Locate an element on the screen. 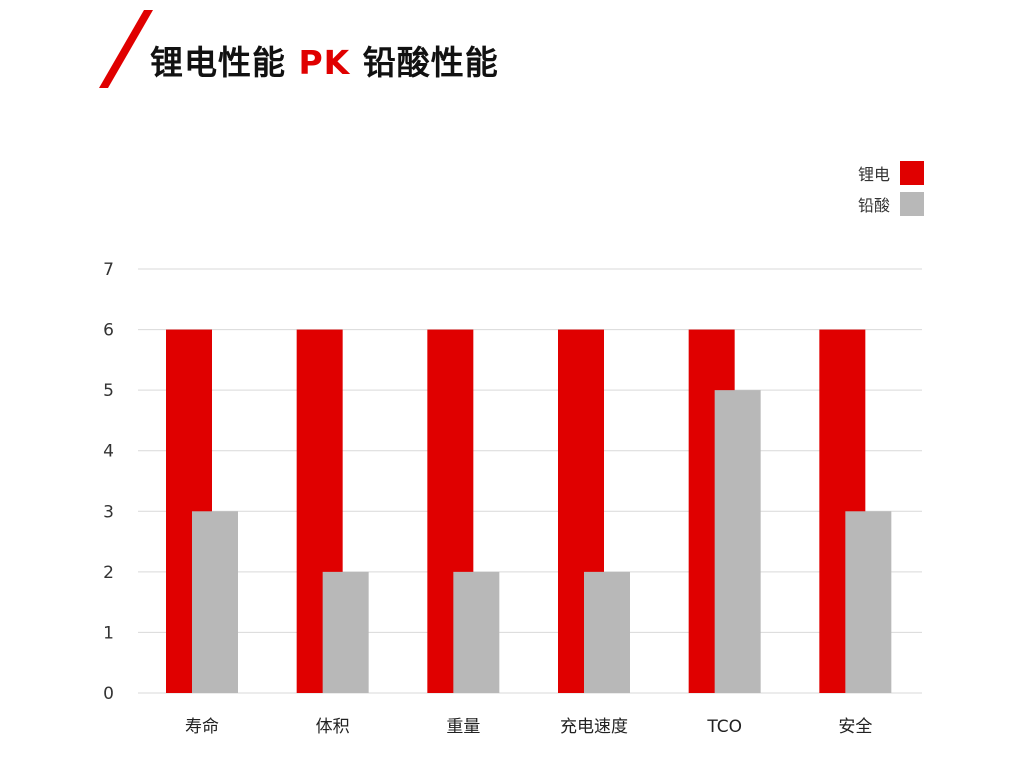  x-tick-label: 体积 is located at coordinates (333, 727).